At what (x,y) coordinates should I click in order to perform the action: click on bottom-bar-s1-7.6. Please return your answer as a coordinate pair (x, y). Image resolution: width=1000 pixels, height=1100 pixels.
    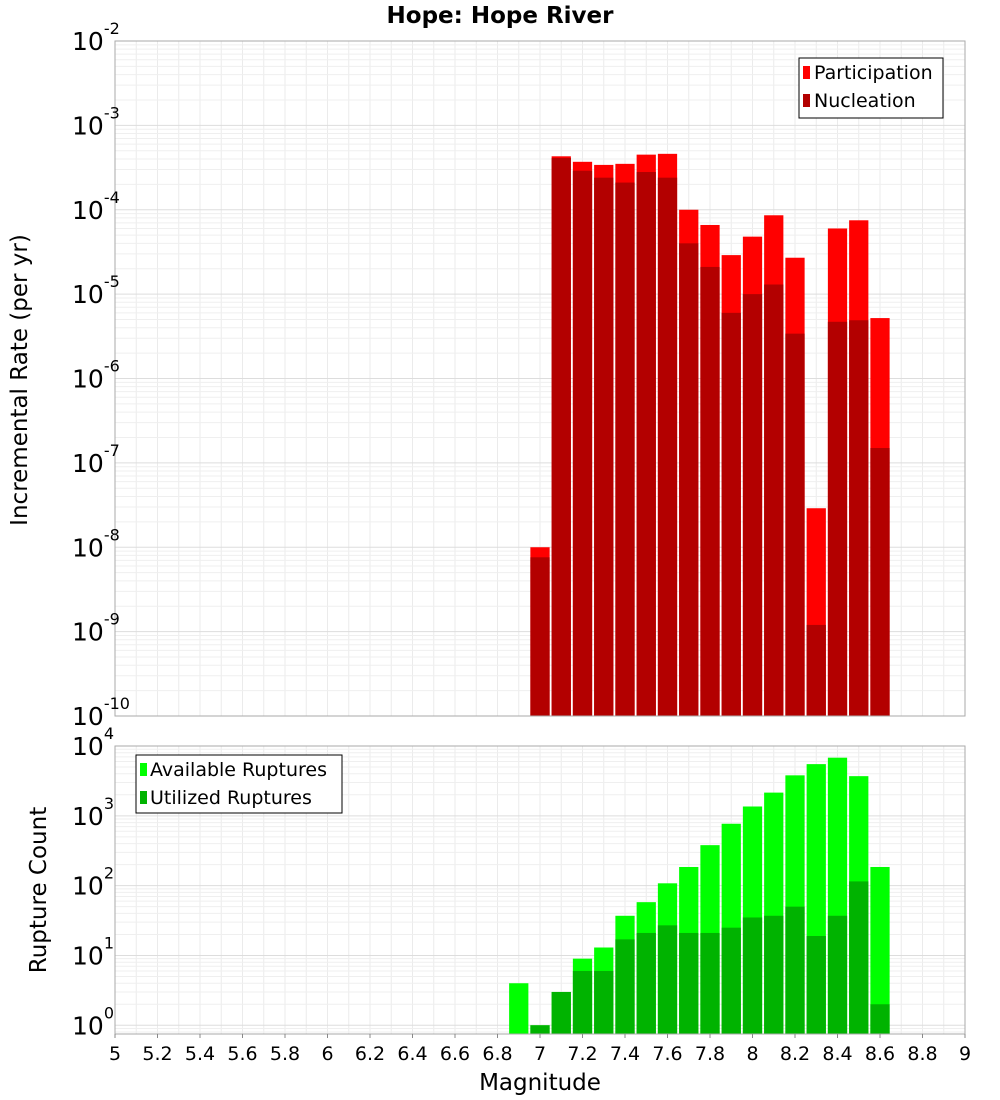
    Looking at the image, I should click on (667, 979).